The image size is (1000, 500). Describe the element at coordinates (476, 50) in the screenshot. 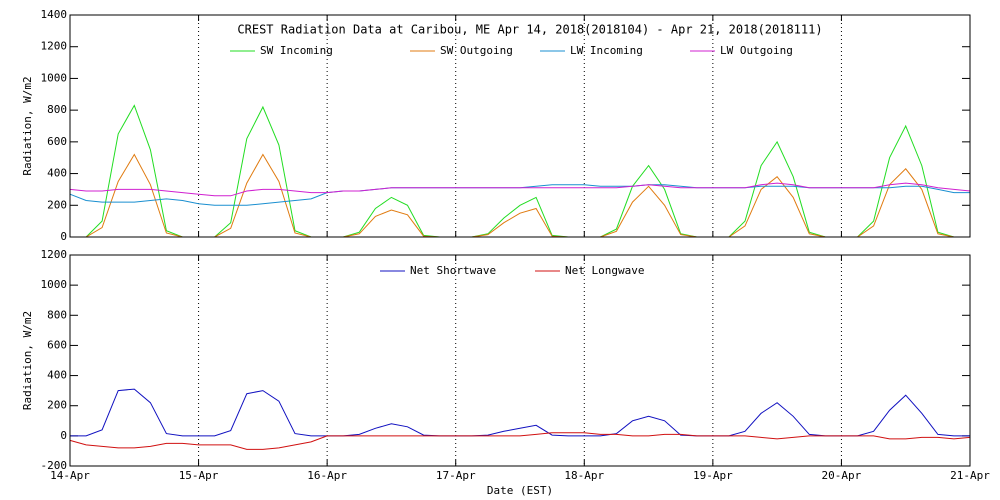

I see `legend-label: SW Outgoing` at that location.